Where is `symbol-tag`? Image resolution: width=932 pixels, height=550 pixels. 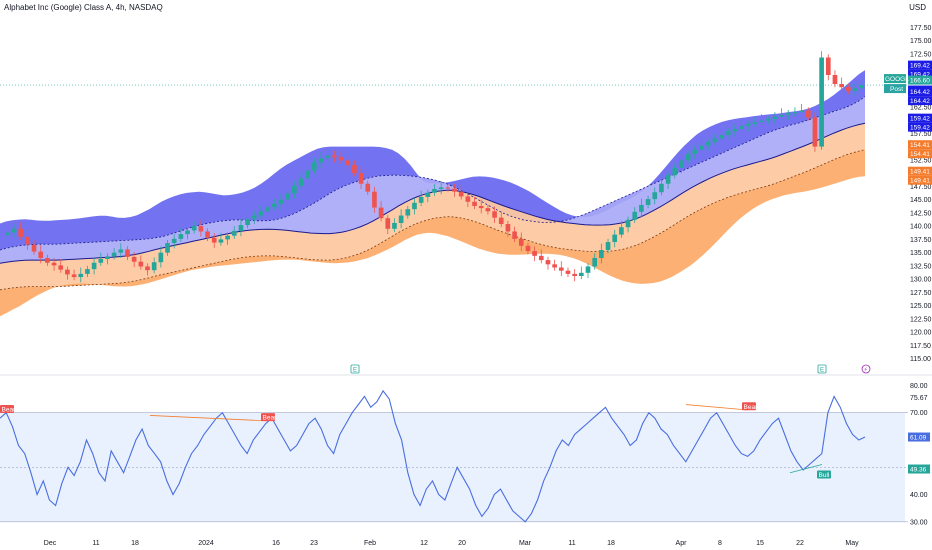
symbol-tag is located at coordinates (895, 79).